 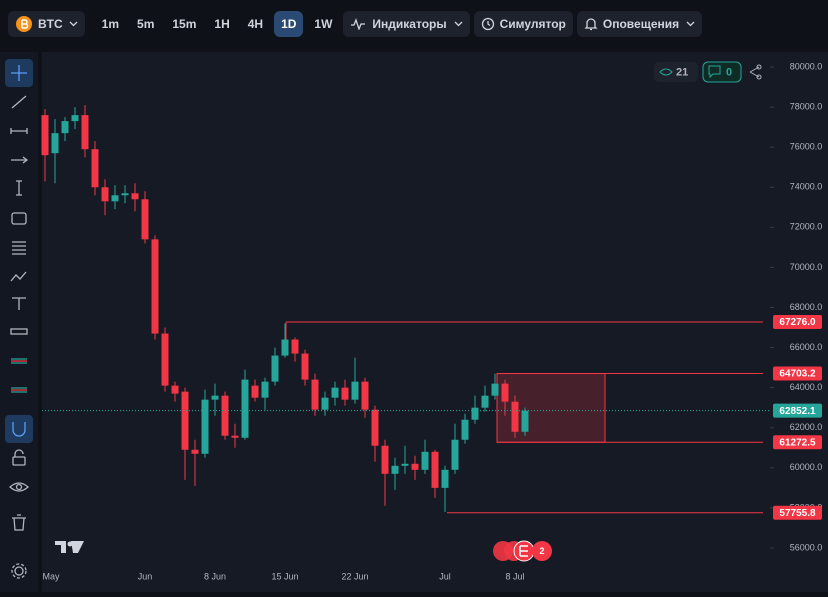 I want to click on indicators-icon, so click(x=358, y=23).